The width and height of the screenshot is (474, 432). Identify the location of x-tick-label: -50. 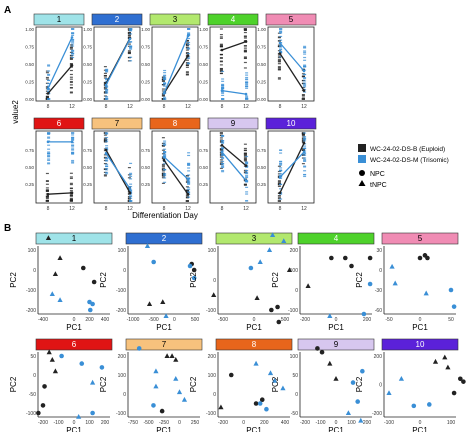
(388, 320).